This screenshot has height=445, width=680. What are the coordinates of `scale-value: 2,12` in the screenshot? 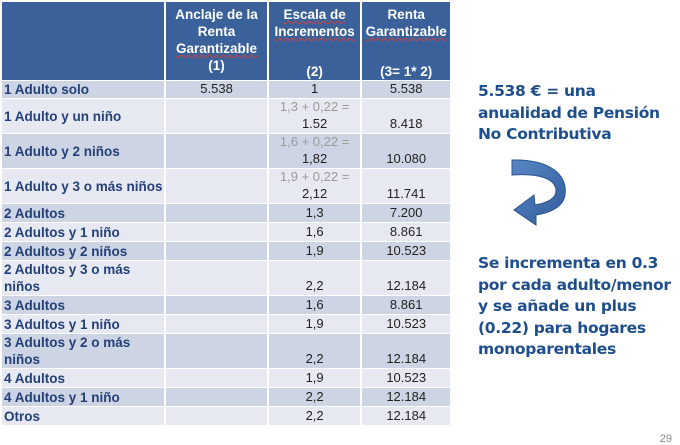 It's located at (314, 193).